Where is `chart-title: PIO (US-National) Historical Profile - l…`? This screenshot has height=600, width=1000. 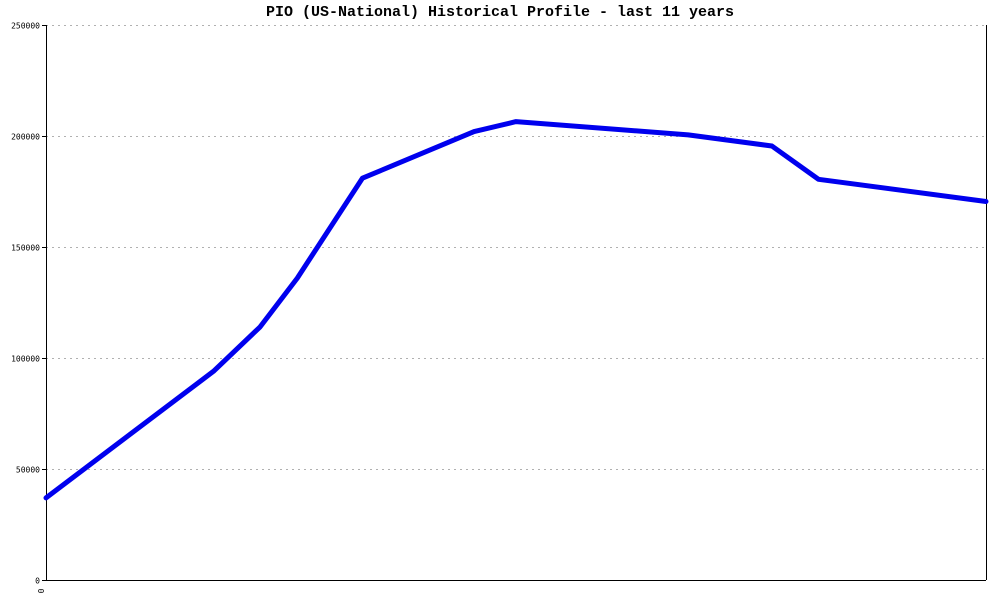
chart-title: PIO (US-National) Historical Profile - l… is located at coordinates (500, 12).